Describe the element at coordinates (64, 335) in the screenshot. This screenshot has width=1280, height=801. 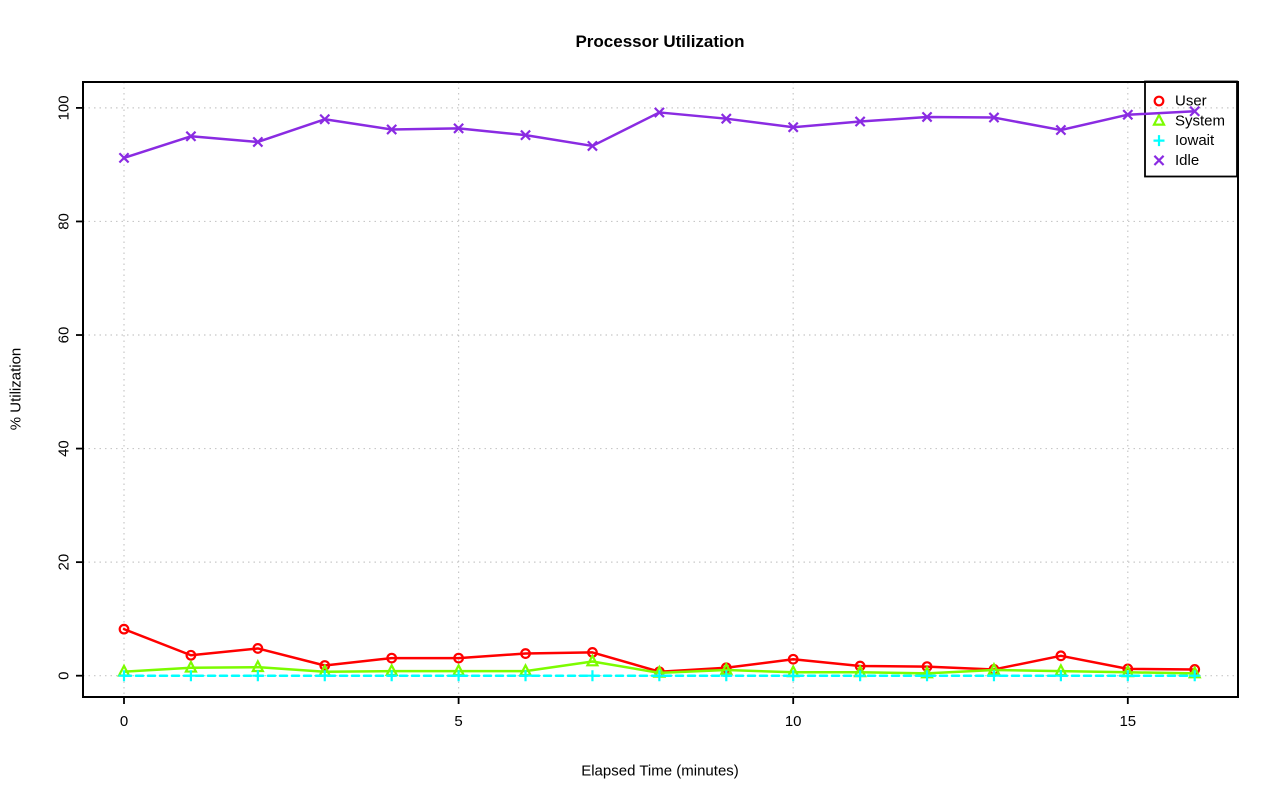
I see `y-tick-label: 60` at that location.